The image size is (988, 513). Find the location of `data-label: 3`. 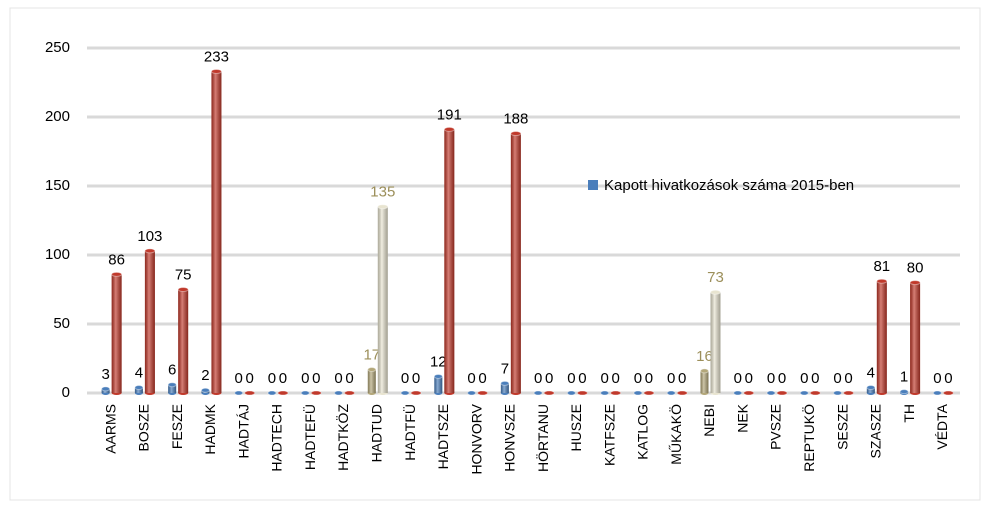

data-label: 3 is located at coordinates (105, 374).